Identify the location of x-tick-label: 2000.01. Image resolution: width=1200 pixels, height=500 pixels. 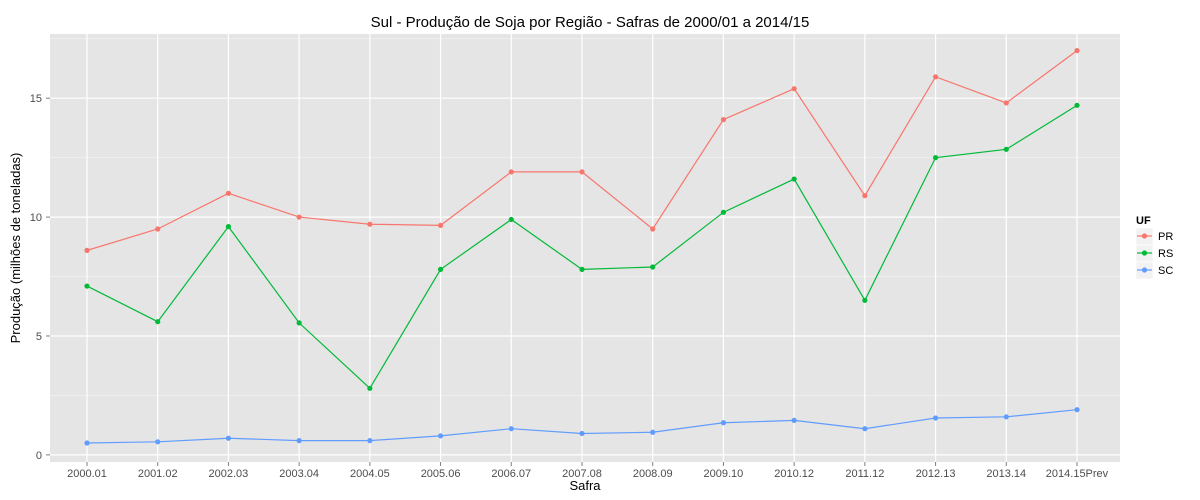
(87, 474).